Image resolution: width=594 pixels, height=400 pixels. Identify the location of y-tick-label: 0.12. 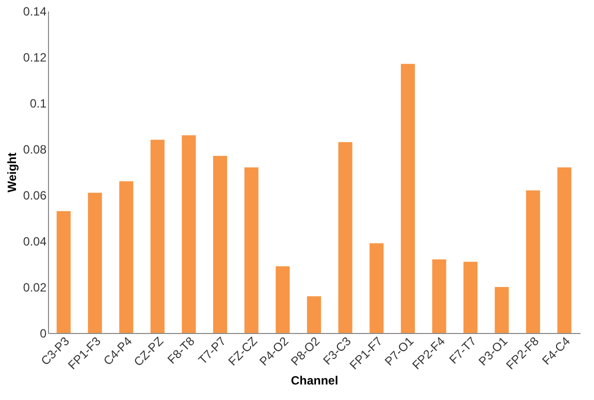
(35, 57).